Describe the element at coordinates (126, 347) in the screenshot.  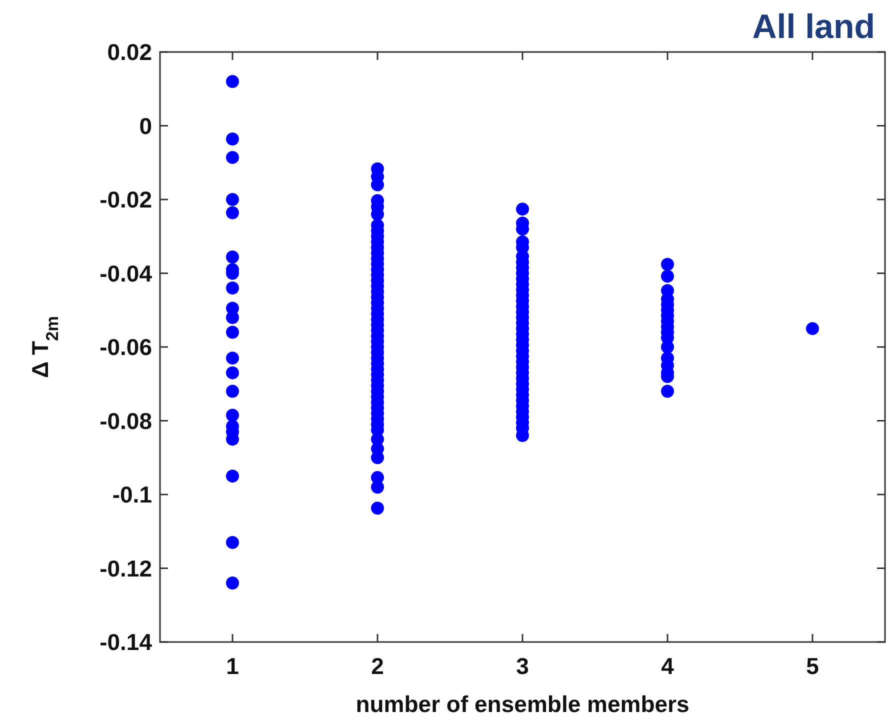
I see `y-tick-label: -0.06` at that location.